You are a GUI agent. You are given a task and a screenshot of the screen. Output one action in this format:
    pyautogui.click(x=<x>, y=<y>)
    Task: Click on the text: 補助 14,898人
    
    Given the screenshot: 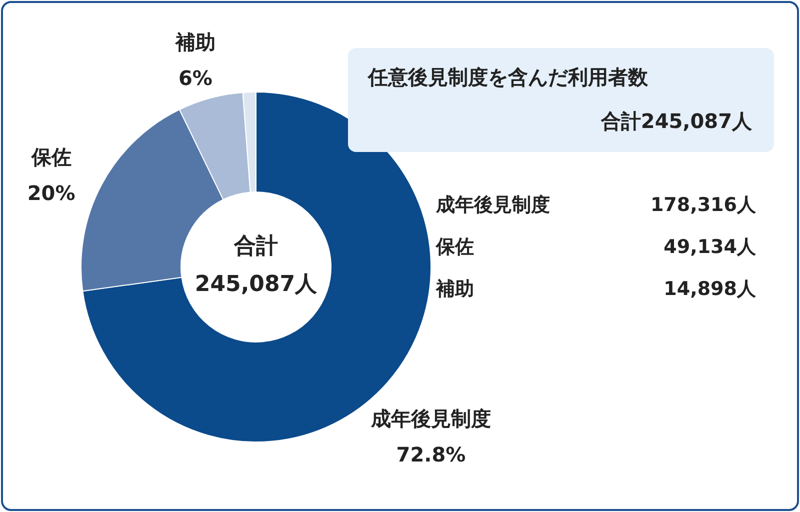 What is the action you would take?
    pyautogui.click(x=596, y=289)
    